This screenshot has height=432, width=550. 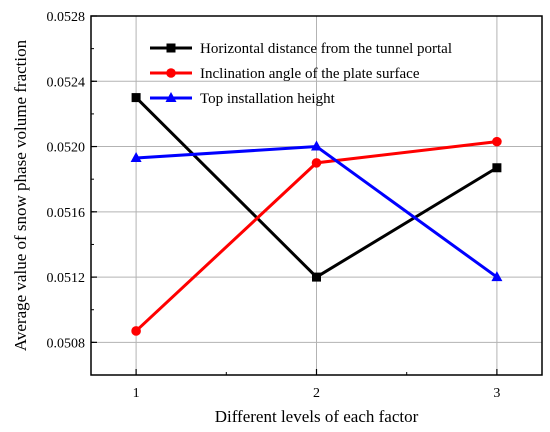 What do you see at coordinates (66, 148) in the screenshot?
I see `y-tick-label: 0.0520` at bounding box center [66, 148].